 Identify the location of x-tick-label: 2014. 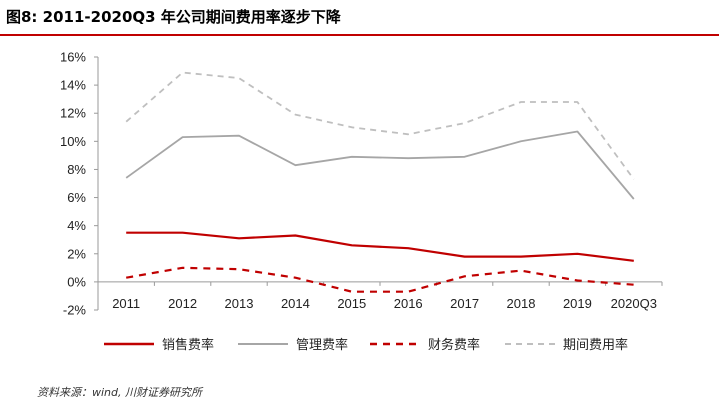
(295, 303).